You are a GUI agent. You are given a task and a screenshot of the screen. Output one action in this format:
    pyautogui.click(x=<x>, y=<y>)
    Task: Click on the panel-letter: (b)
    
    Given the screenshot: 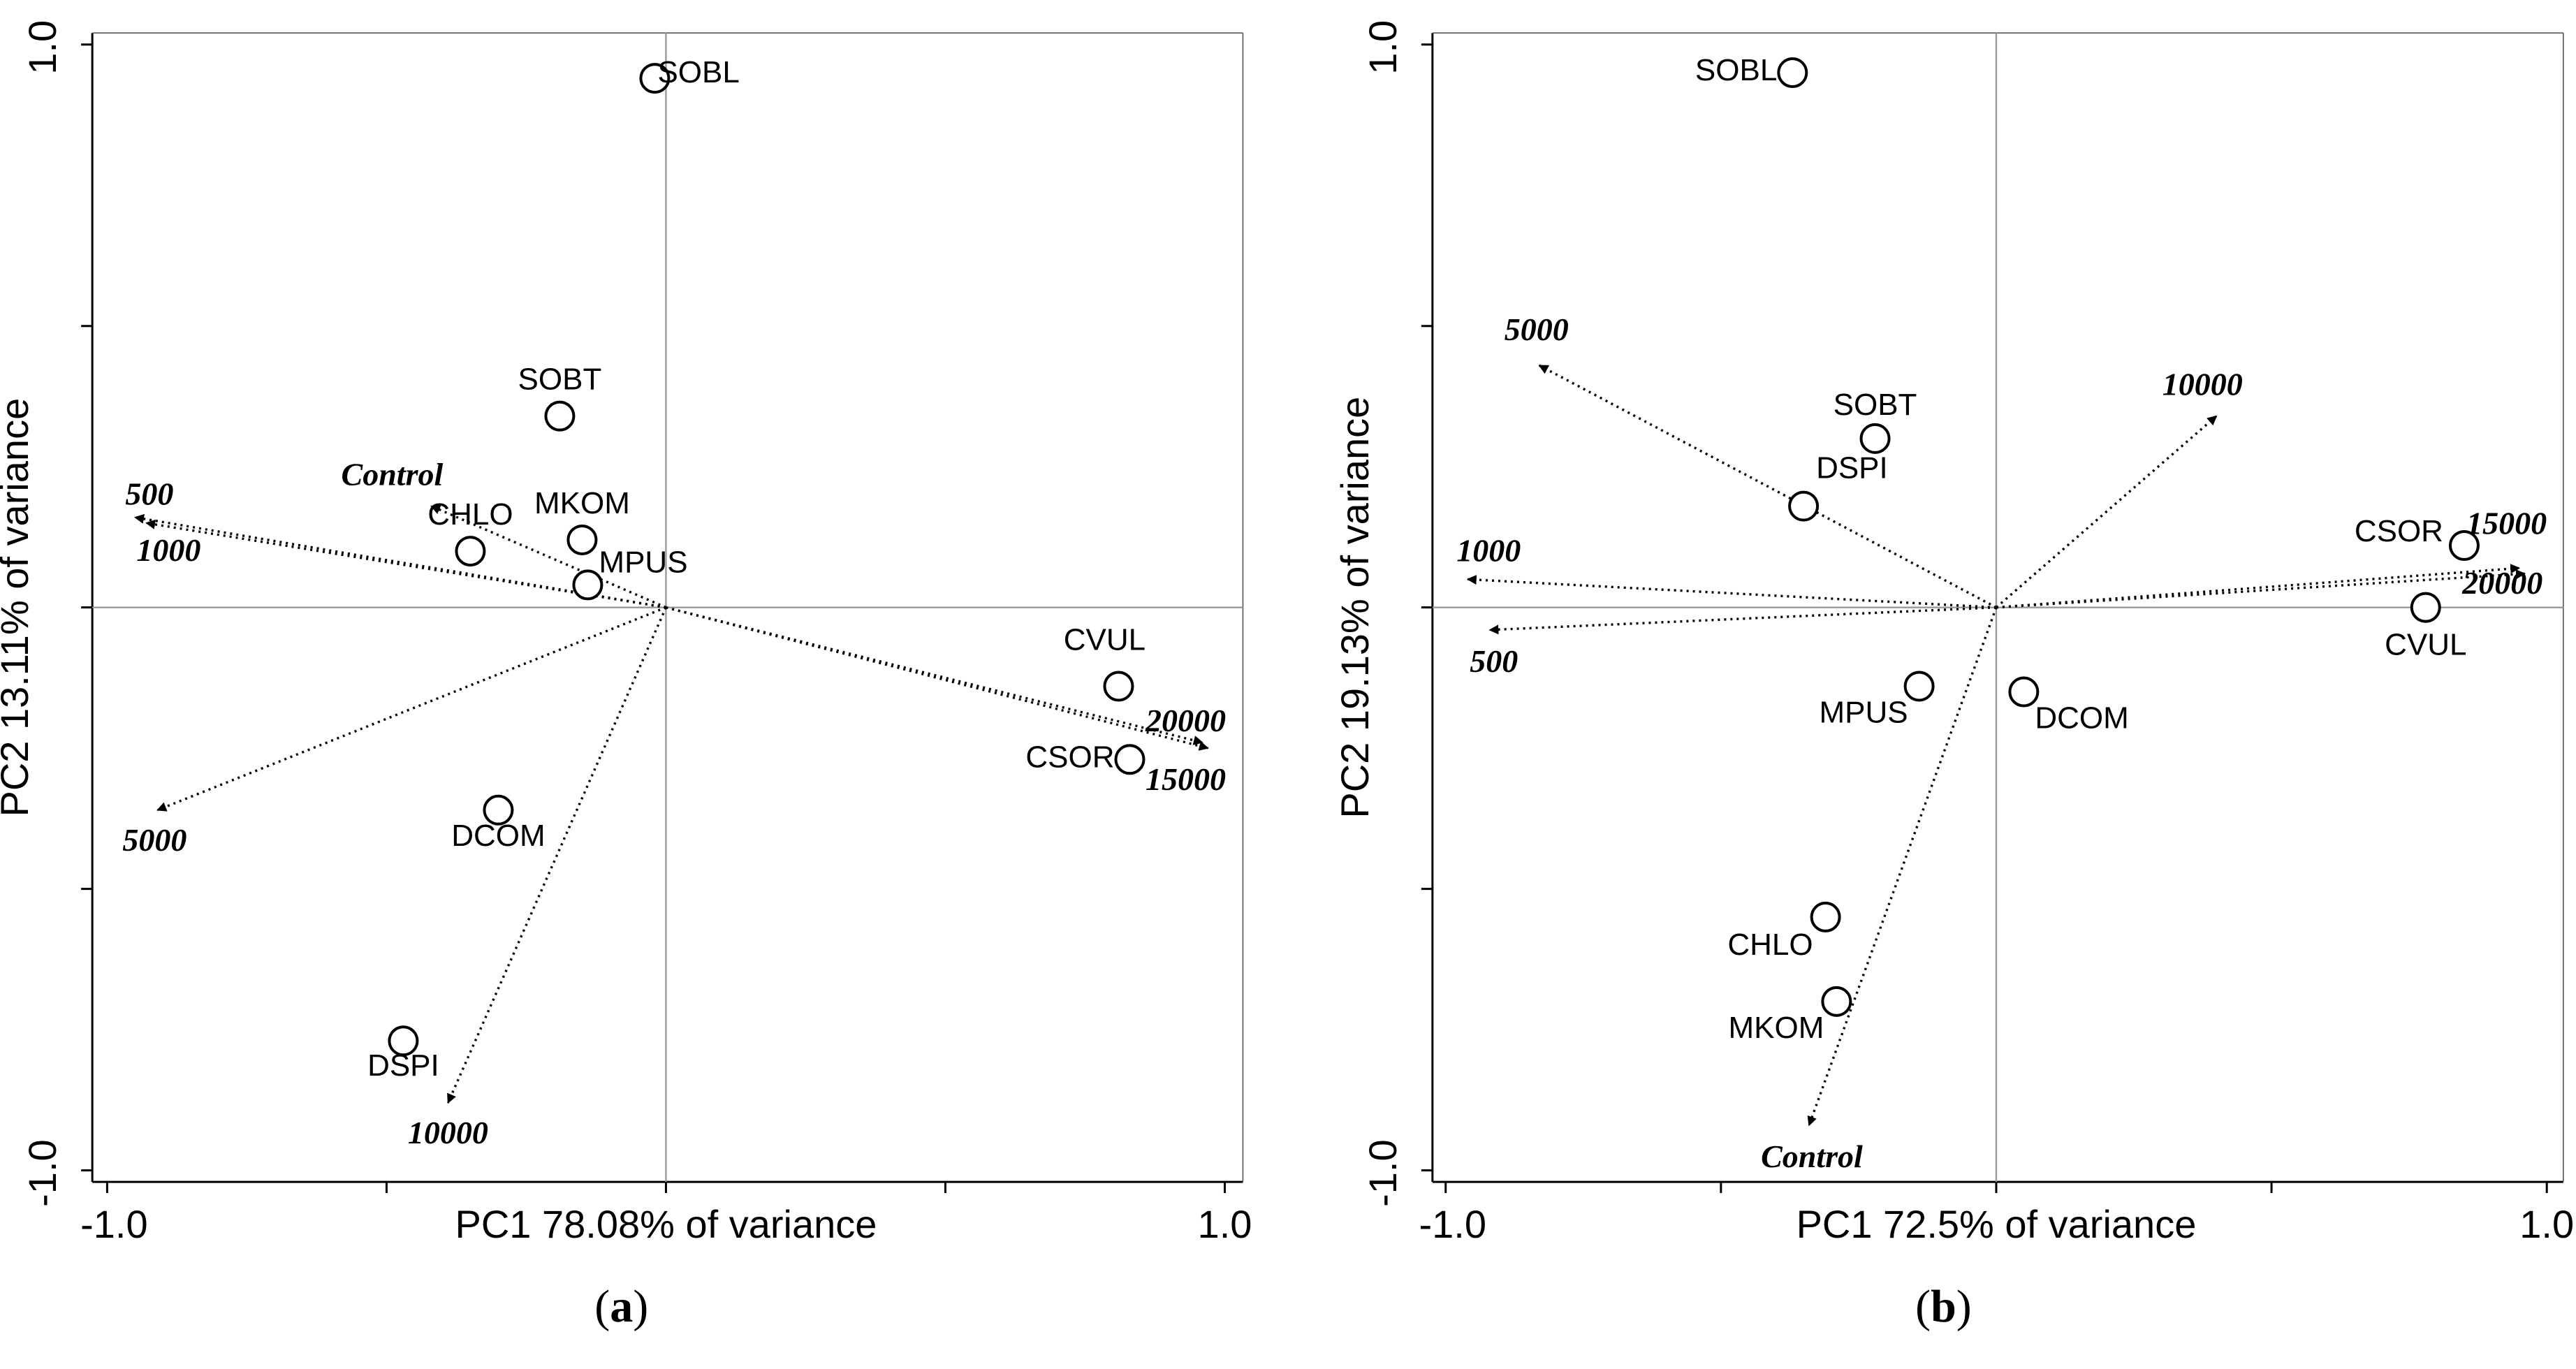 What is the action you would take?
    pyautogui.click(x=1944, y=1306)
    